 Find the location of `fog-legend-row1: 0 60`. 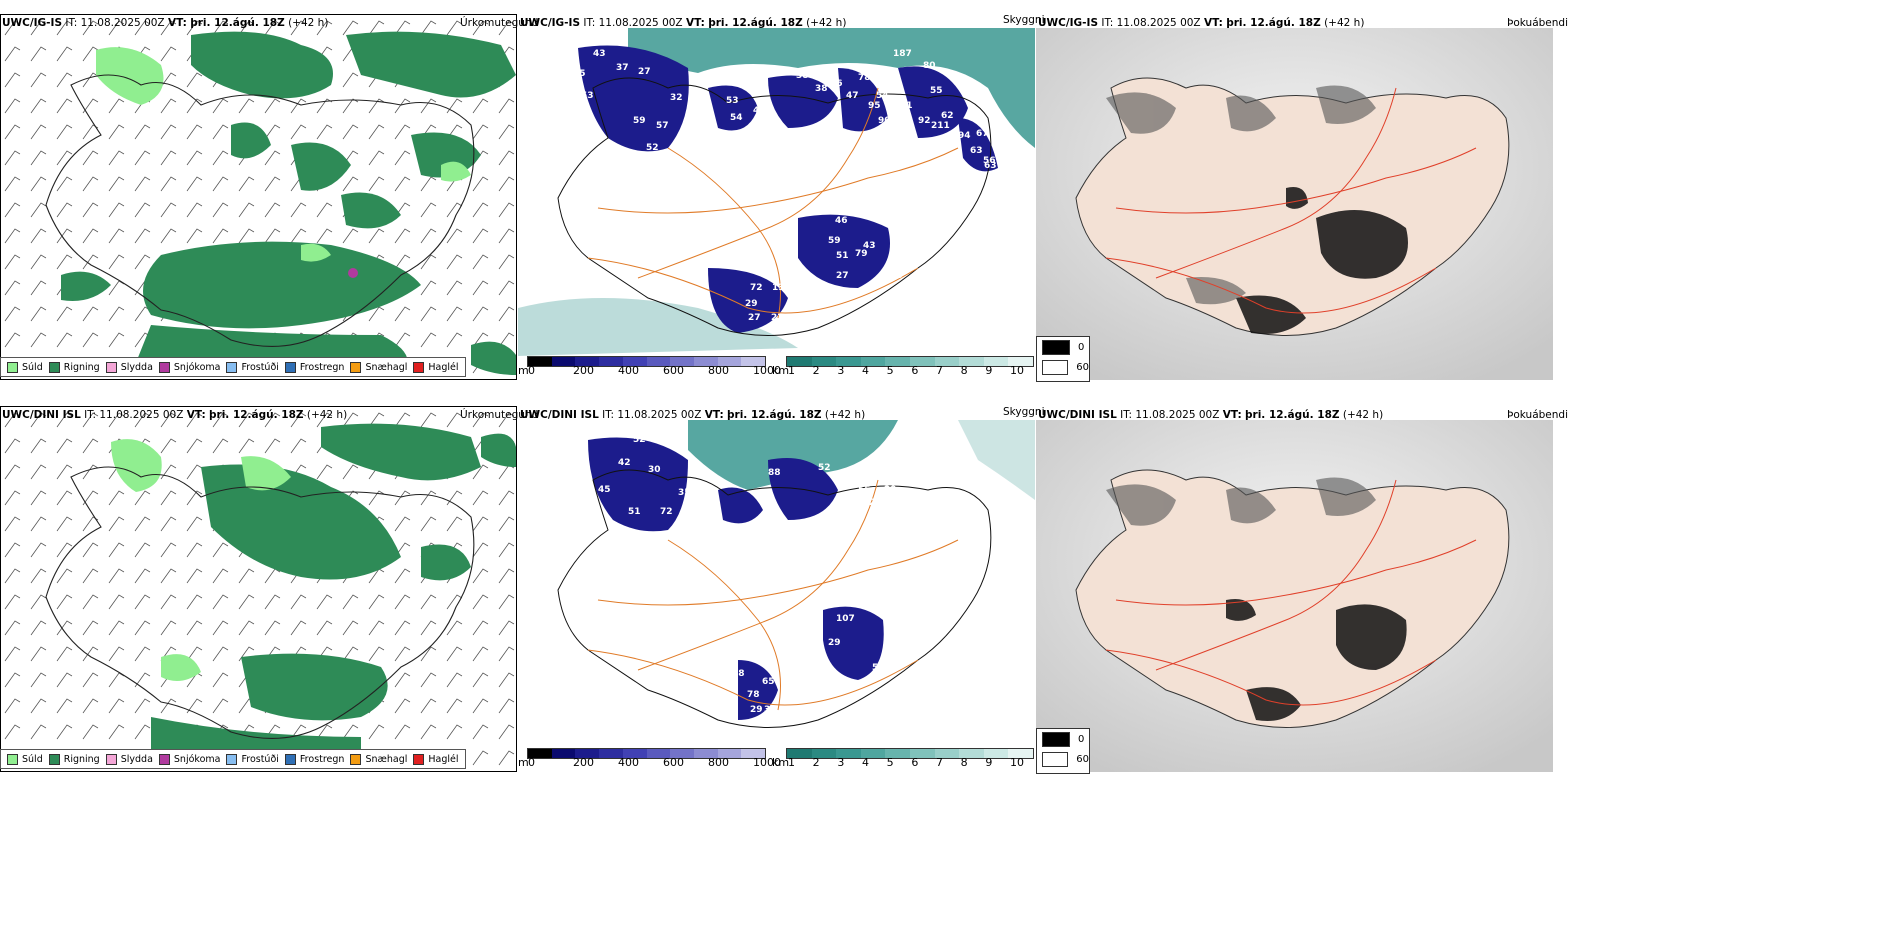

fog-legend-row1: 0 60 is located at coordinates (1063, 359).